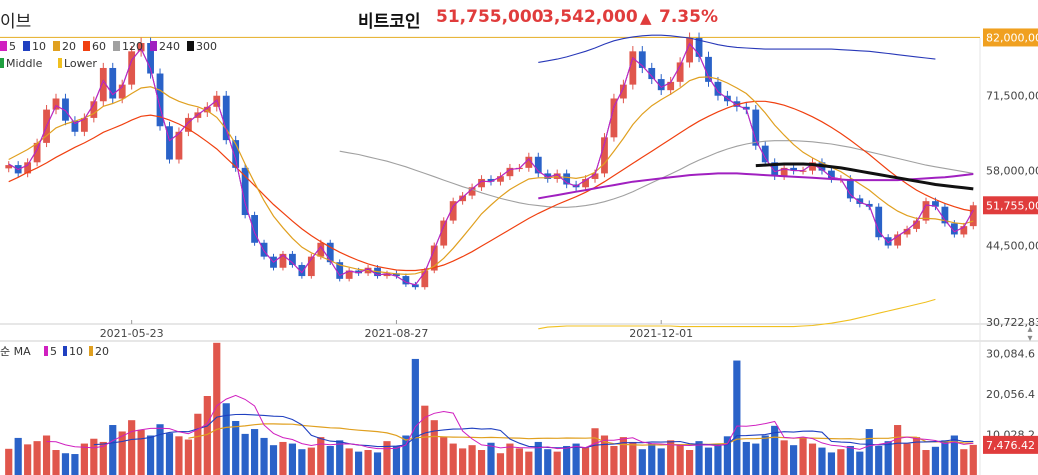 This screenshot has width=1038, height=475. What do you see at coordinates (12, 46) in the screenshot?
I see `ma-legend-label: 5` at bounding box center [12, 46].